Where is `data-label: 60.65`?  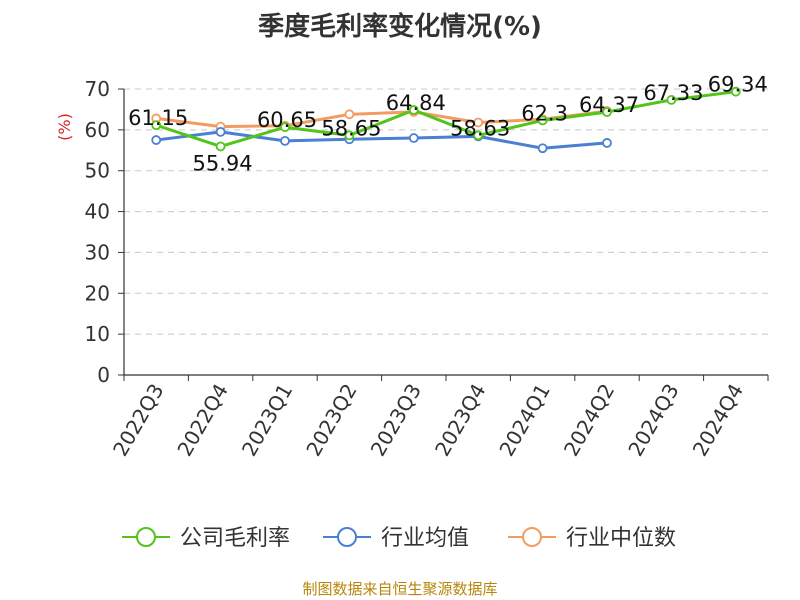
data-label: 60.65 is located at coordinates (287, 120).